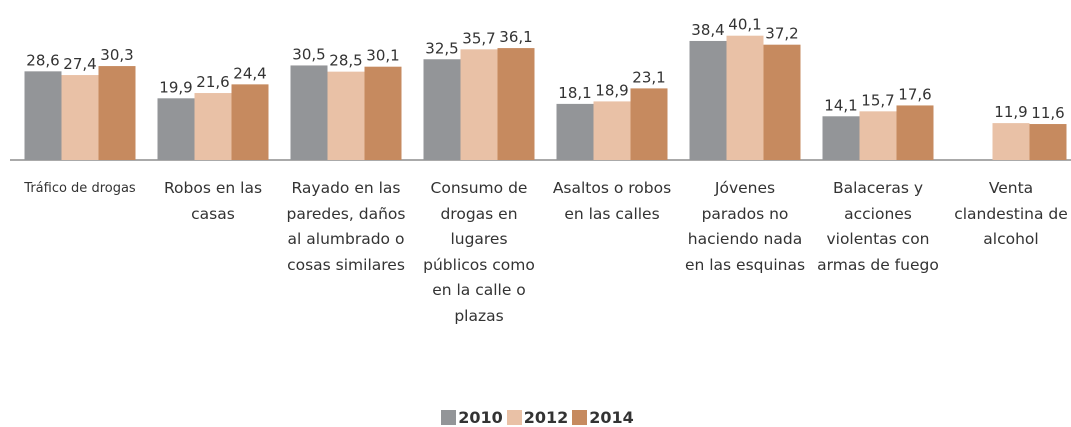 This screenshot has width=1071, height=427. Describe the element at coordinates (175, 87) in the screenshot. I see `value-label: 19,9` at that location.